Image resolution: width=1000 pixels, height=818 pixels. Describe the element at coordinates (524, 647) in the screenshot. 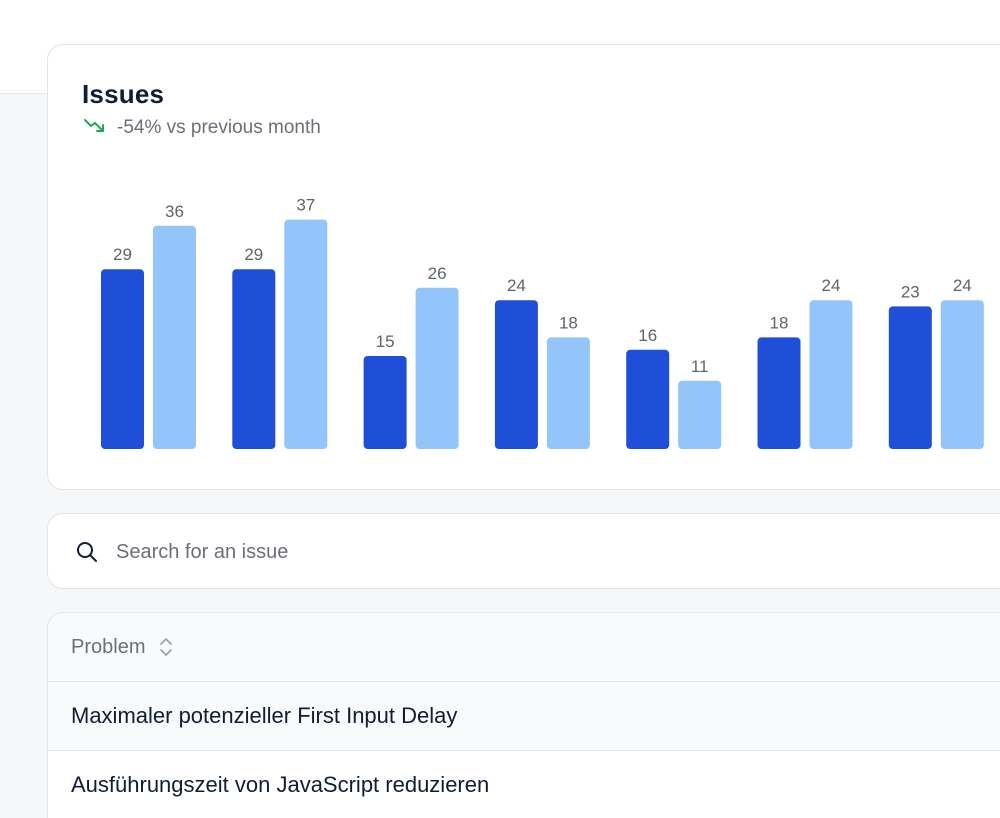

I see `table-header: Problem` at that location.